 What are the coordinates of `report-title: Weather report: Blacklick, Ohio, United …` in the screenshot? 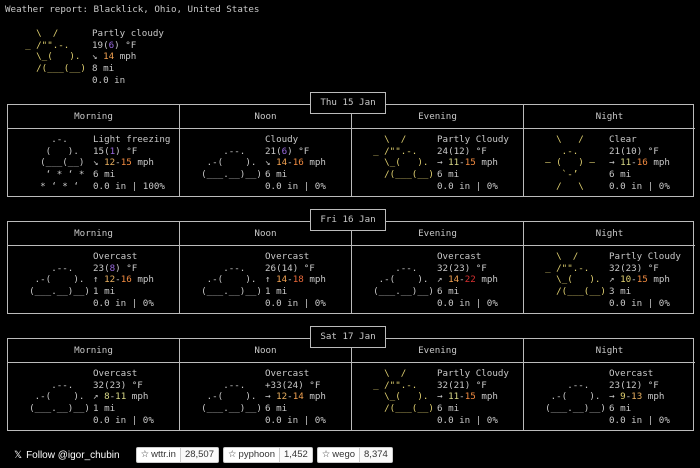 It's located at (132, 9).